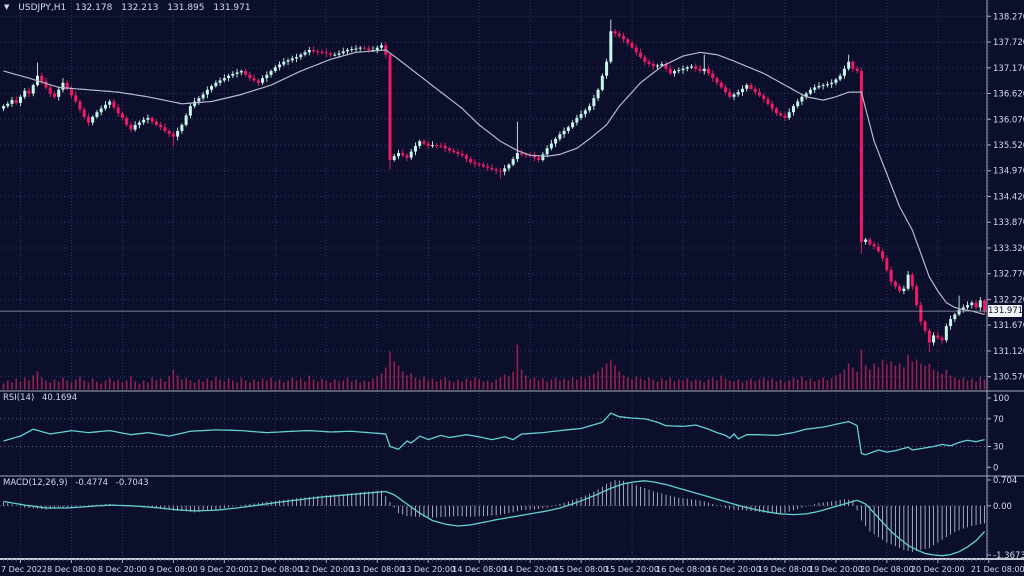 The width and height of the screenshot is (1024, 576). Describe the element at coordinates (94, 8) in the screenshot. I see `ohlc-open: 132.178` at that location.